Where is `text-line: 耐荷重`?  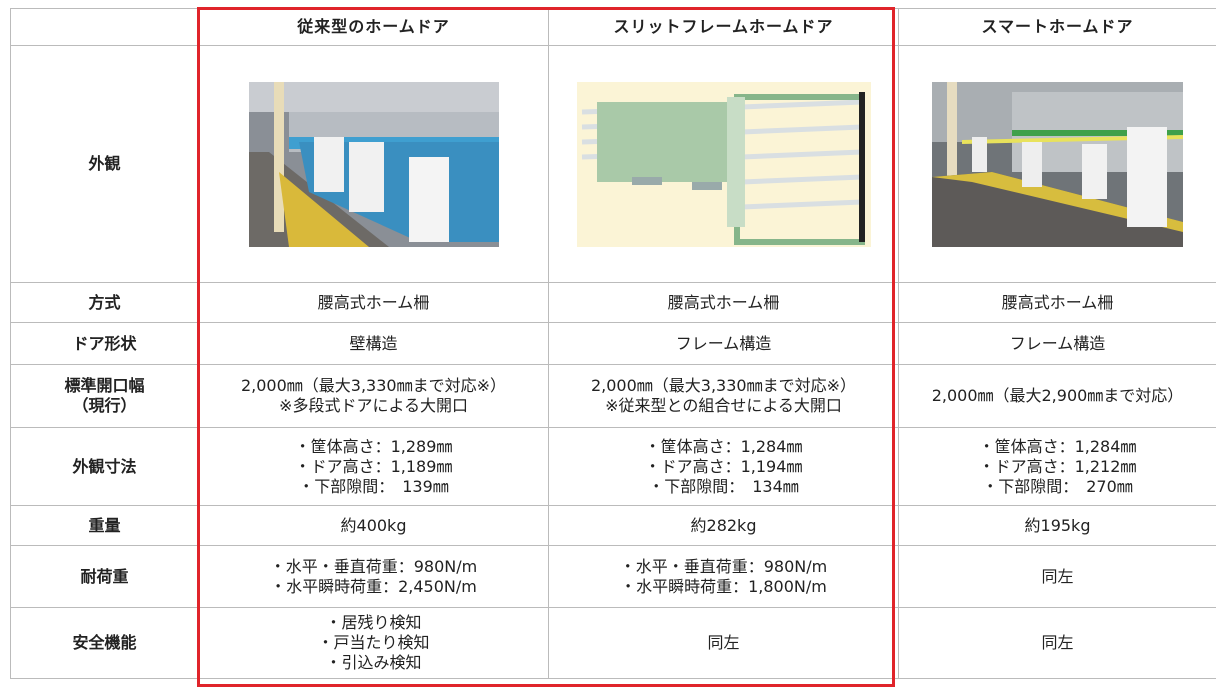
text-line: 耐荷重 is located at coordinates (104, 577).